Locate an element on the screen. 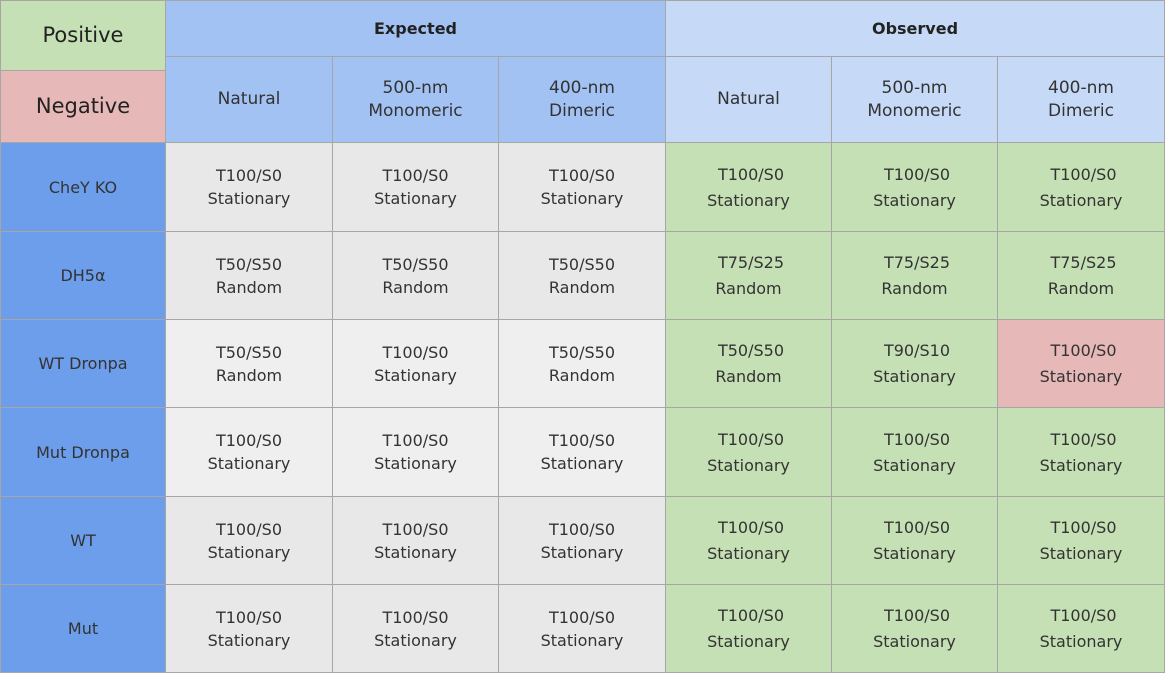 The height and width of the screenshot is (674, 1168). legend-negative: Negative is located at coordinates (83, 107).